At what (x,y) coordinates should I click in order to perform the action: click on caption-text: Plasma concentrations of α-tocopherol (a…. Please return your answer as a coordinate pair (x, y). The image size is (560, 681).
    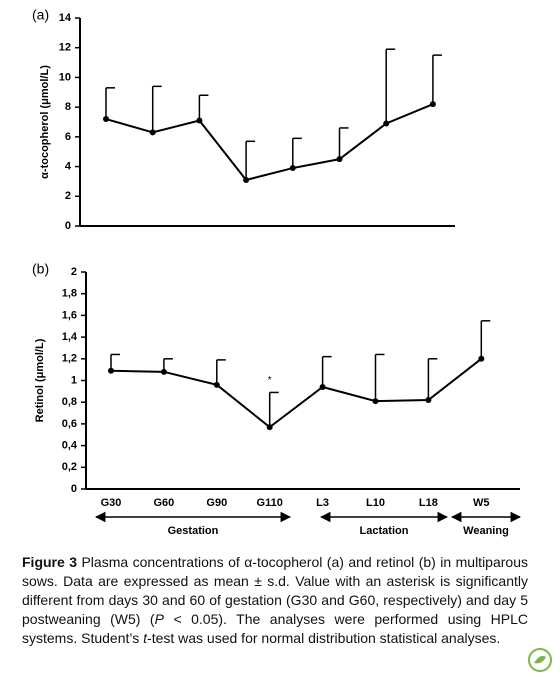
    Looking at the image, I should click on (275, 590).